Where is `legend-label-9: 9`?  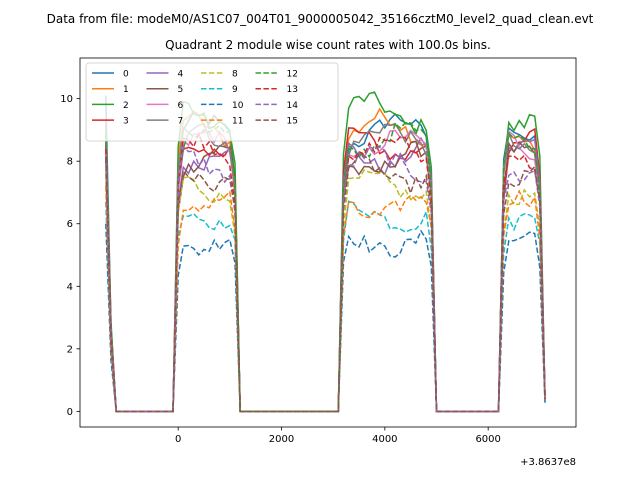
legend-label-9: 9 is located at coordinates (235, 90).